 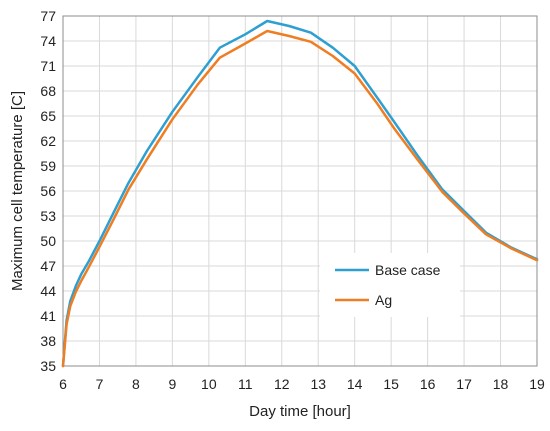 What do you see at coordinates (302, 384) in the screenshot?
I see `x-tick-labels: 6 7 8 9 10 11 12 13 14 15 16 17 18 19` at bounding box center [302, 384].